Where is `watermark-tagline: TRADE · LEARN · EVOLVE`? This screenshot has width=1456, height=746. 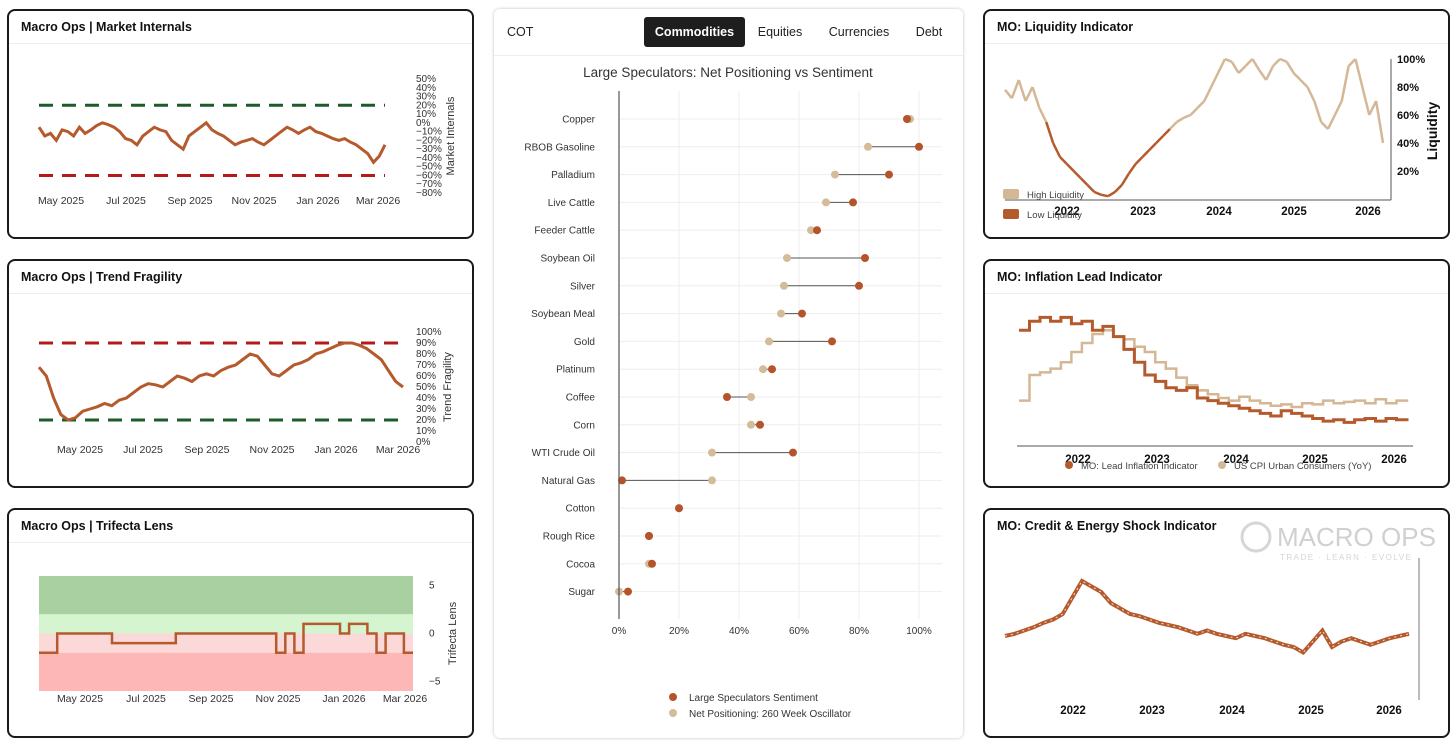
watermark-tagline: TRADE · LEARN · EVOLVE is located at coordinates (1346, 557).